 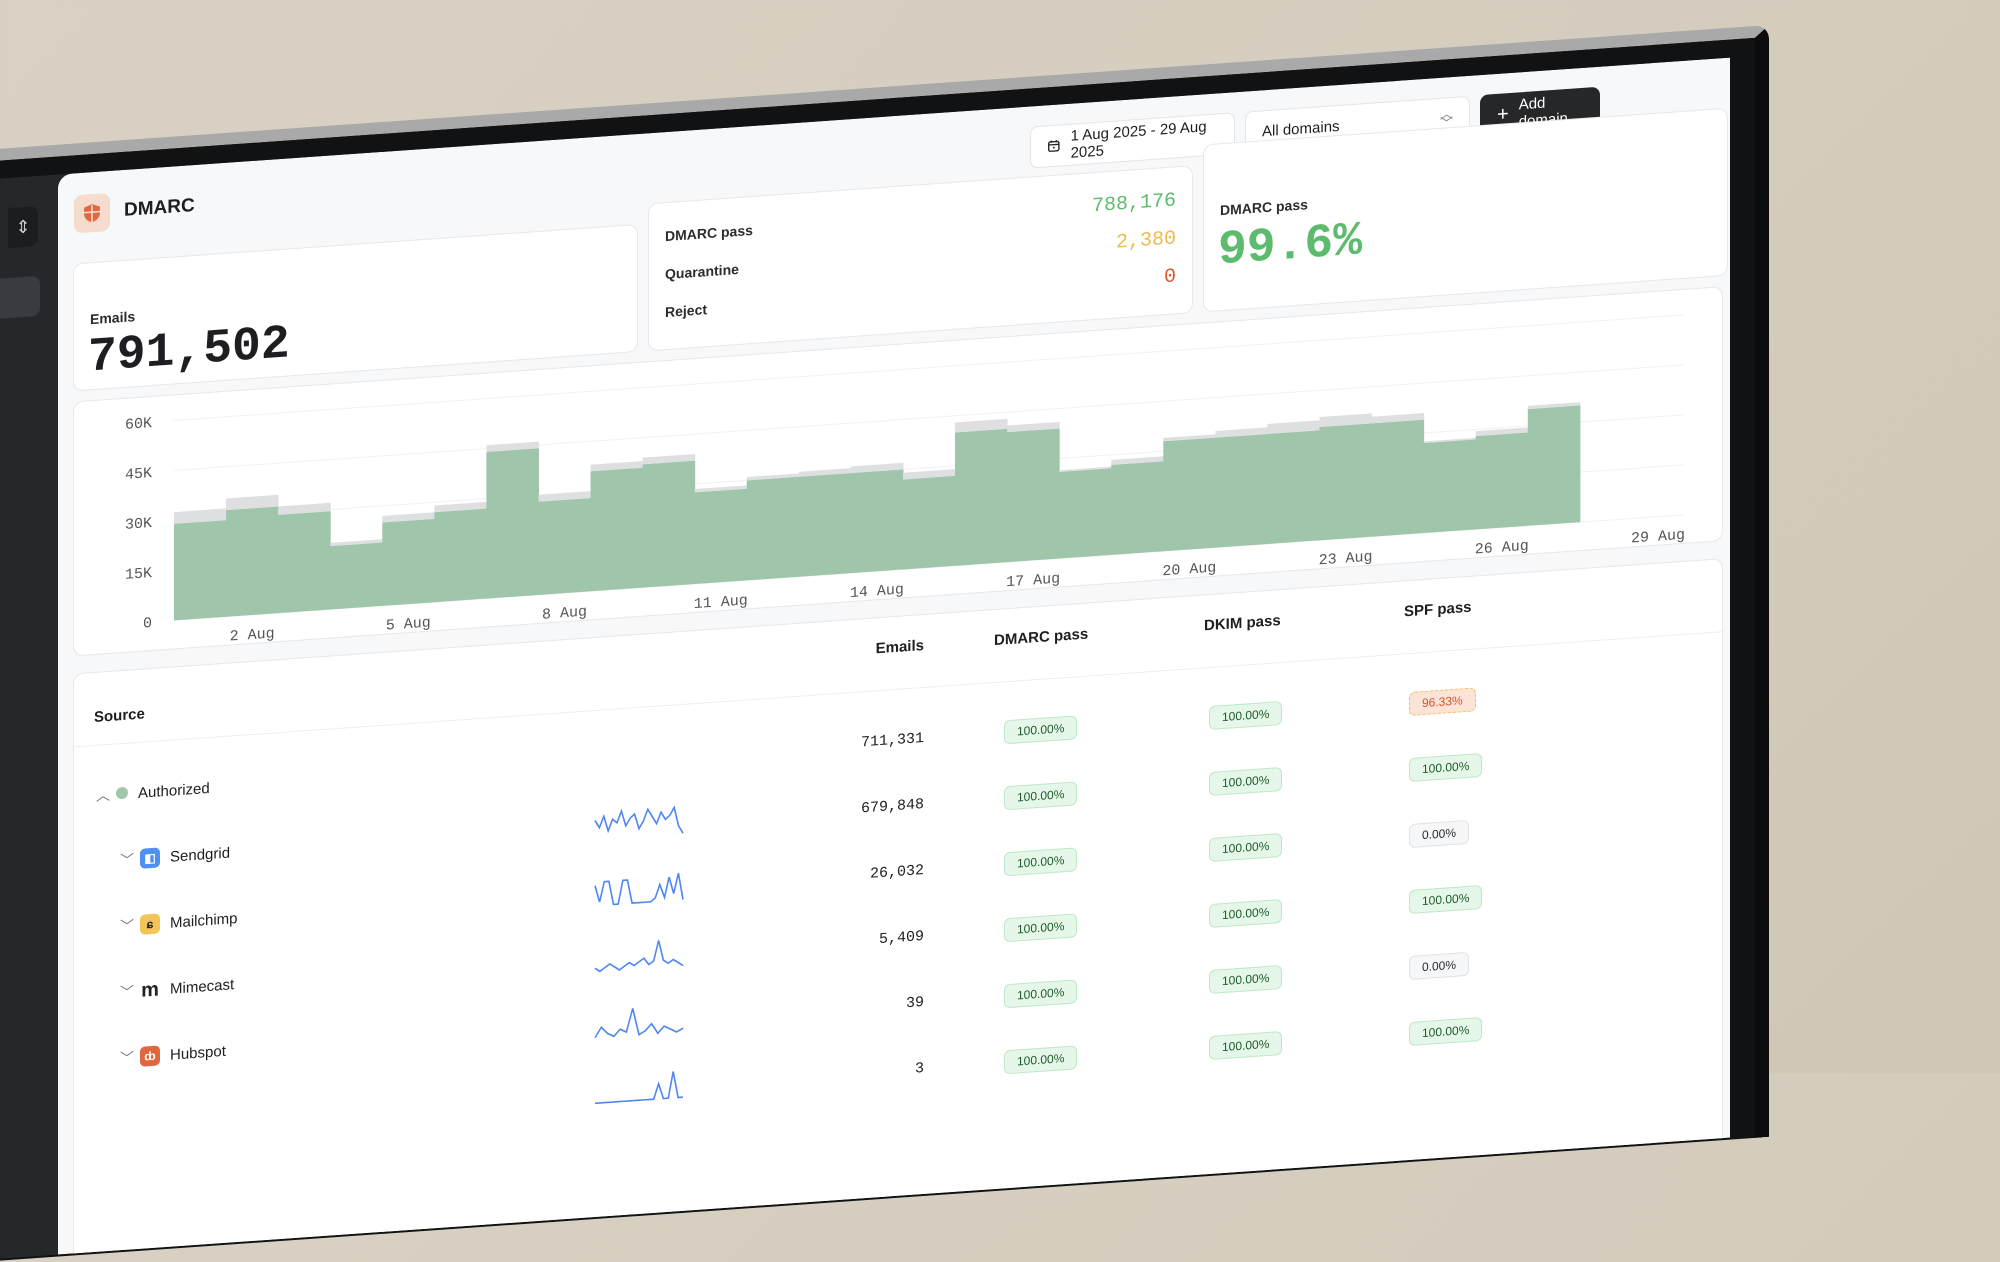 I want to click on chevron-up-down-icon: ︿ ﹀, so click(x=1446, y=118).